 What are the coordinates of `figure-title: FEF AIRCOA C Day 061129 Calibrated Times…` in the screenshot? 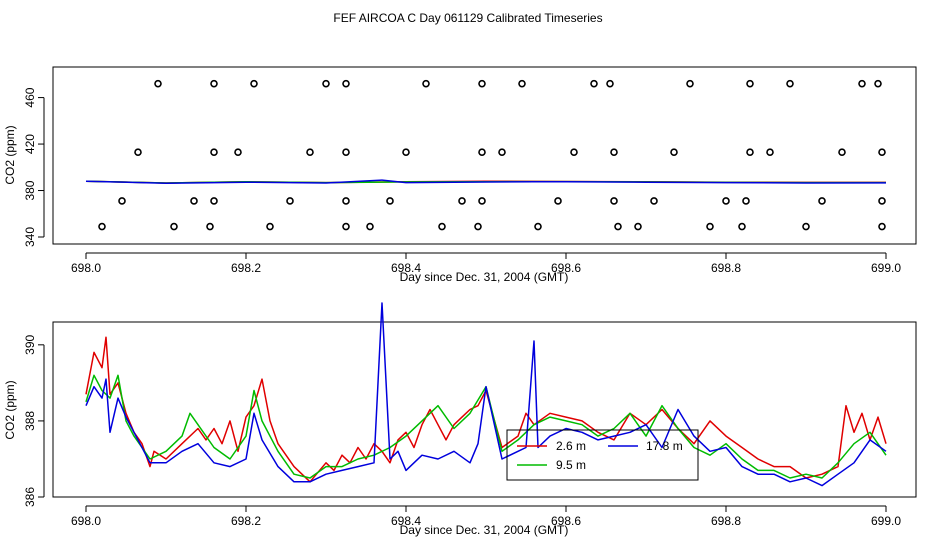 It's located at (467, 18).